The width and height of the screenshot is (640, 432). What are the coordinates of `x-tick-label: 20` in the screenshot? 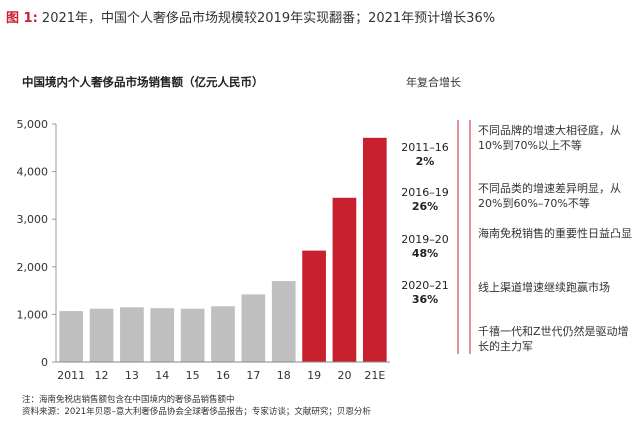 It's located at (344, 375).